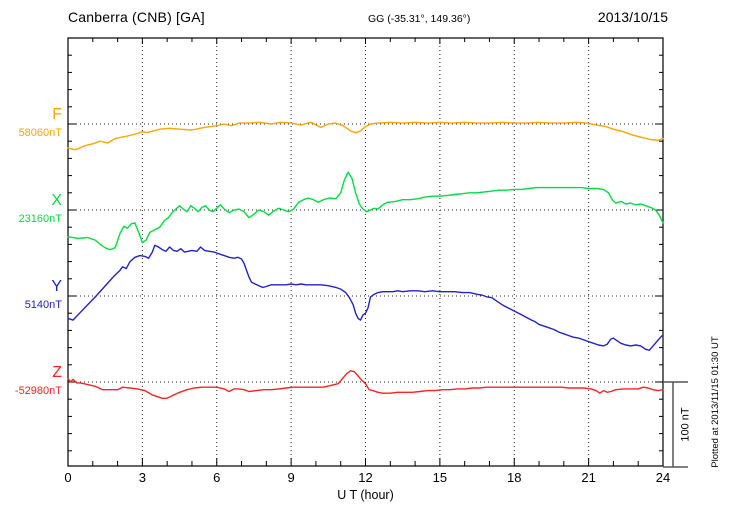 Image resolution: width=730 pixels, height=520 pixels. Describe the element at coordinates (40, 219) in the screenshot. I see `component-baseline-X: 23160nT` at that location.